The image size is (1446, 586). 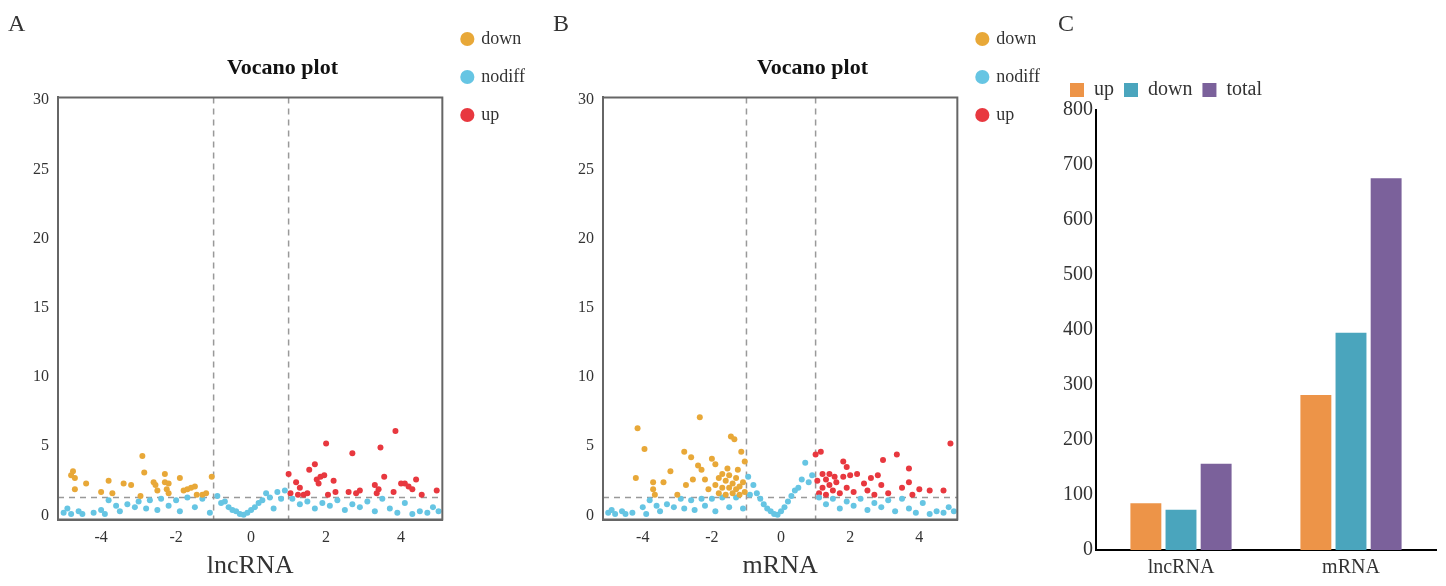 What do you see at coordinates (326, 537) in the screenshot?
I see `x-tick-label: 2` at bounding box center [326, 537].